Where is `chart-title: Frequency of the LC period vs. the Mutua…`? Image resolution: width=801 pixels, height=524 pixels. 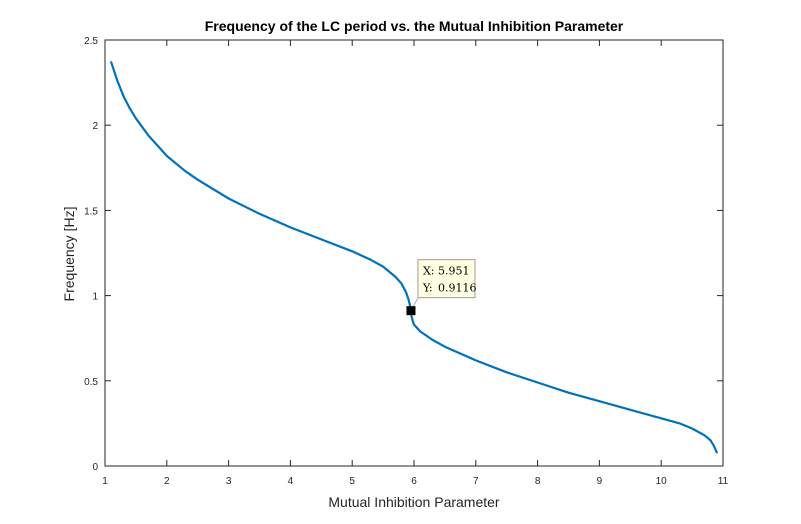
chart-title: Frequency of the LC period vs. the Mutua… is located at coordinates (414, 26).